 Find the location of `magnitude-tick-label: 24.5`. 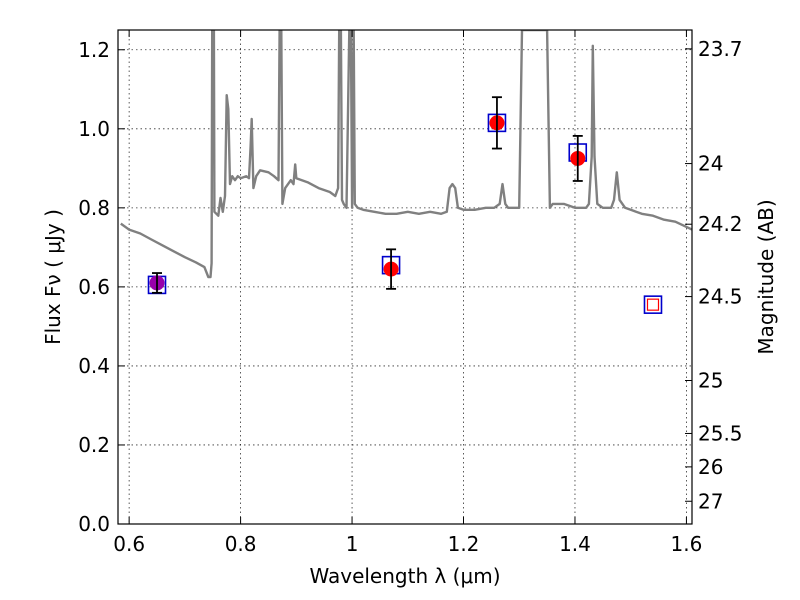

magnitude-tick-label: 24.5 is located at coordinates (720, 297).